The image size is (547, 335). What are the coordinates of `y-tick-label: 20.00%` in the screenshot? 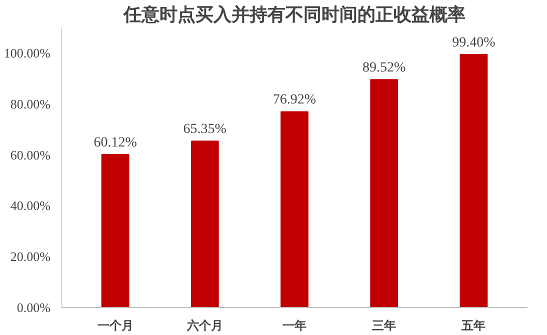 It's located at (30, 256).